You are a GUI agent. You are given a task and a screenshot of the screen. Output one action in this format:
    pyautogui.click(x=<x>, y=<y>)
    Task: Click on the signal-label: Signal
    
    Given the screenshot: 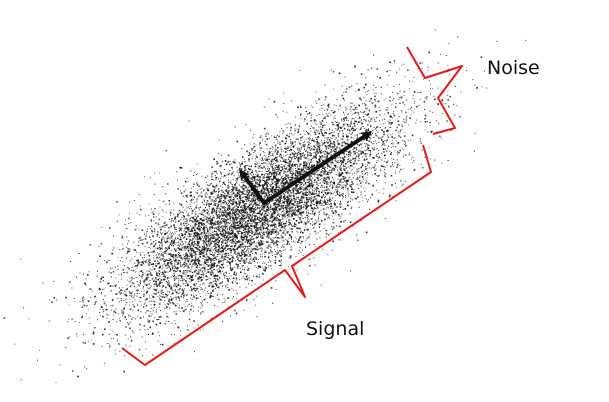 What is the action you would take?
    pyautogui.click(x=335, y=329)
    